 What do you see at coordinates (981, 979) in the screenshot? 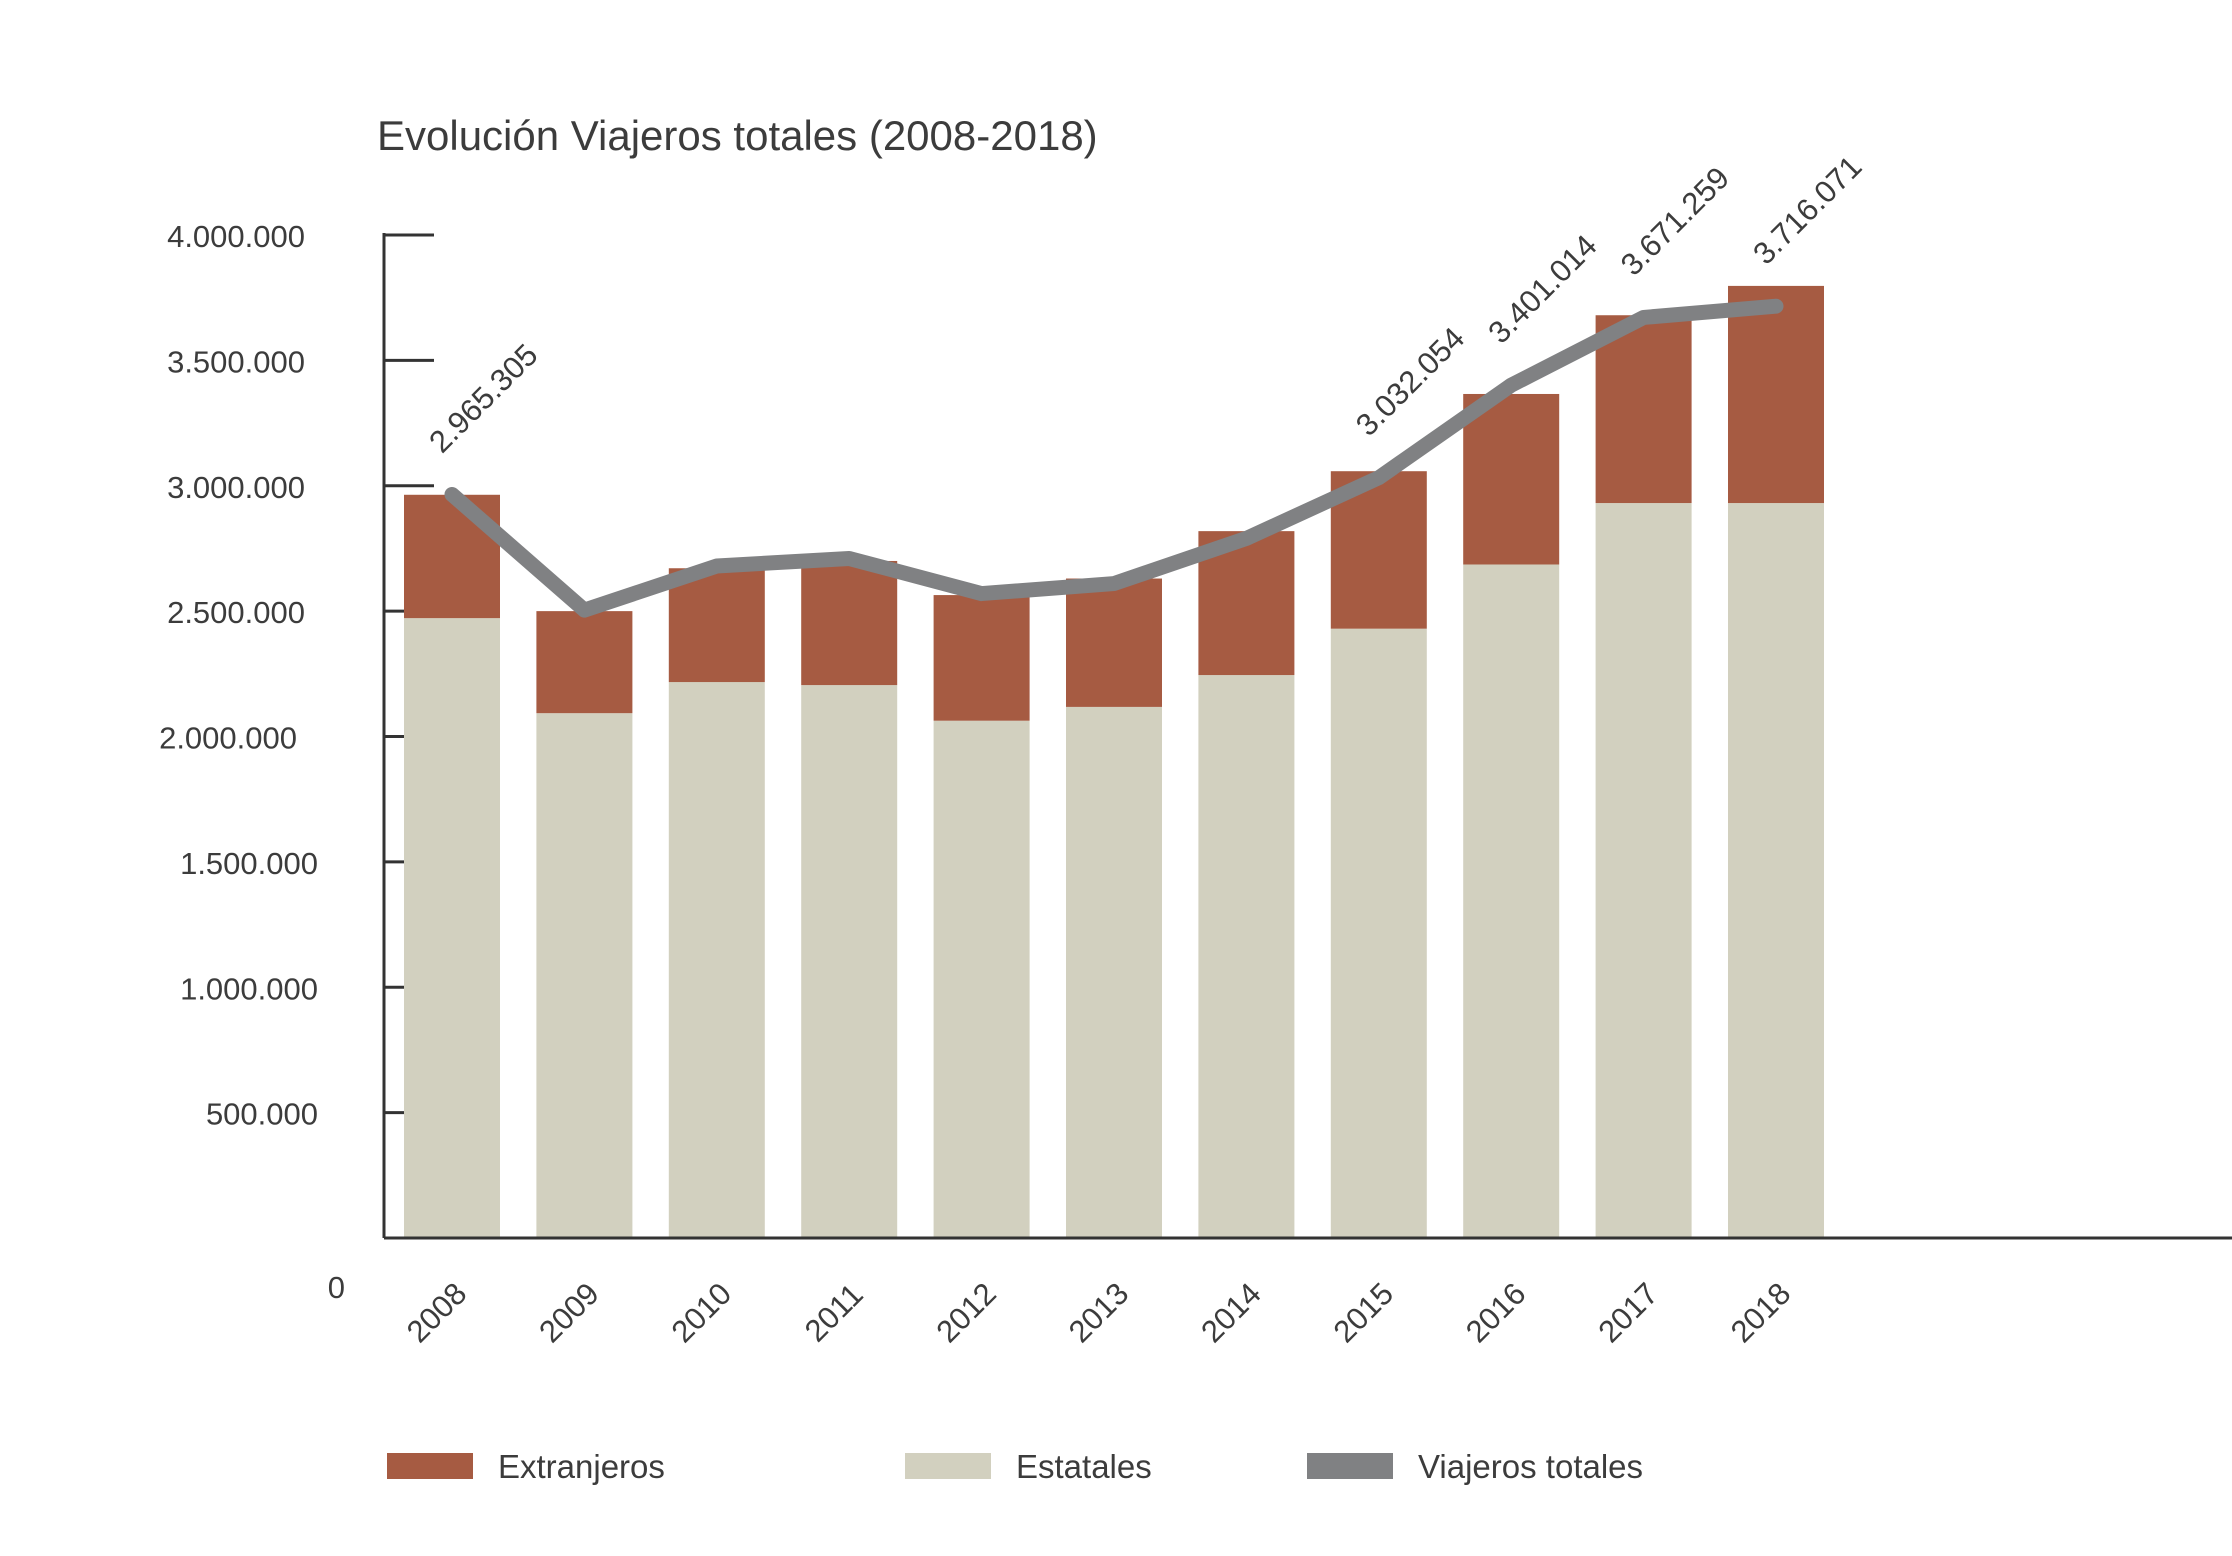
I see `bar-estatales-2012` at bounding box center [981, 979].